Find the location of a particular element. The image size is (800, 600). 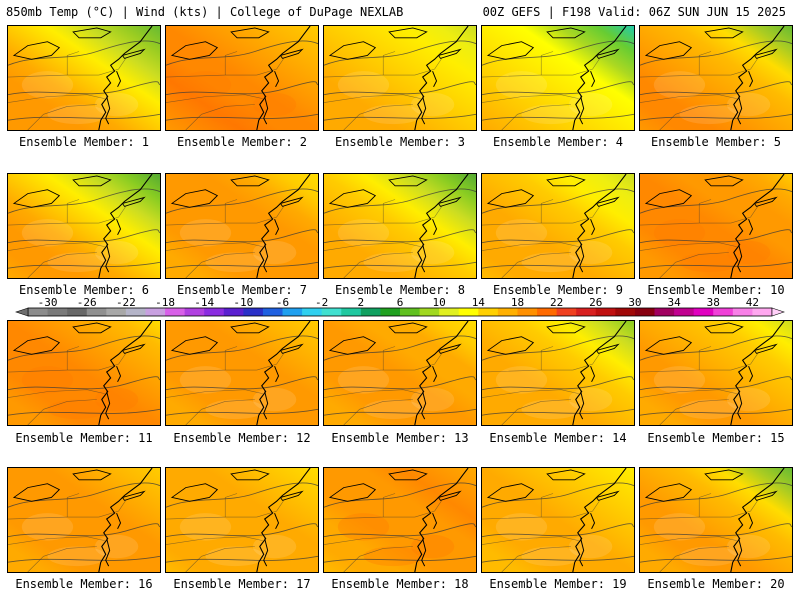

scale-tick-label: 22 is located at coordinates (556, 302).